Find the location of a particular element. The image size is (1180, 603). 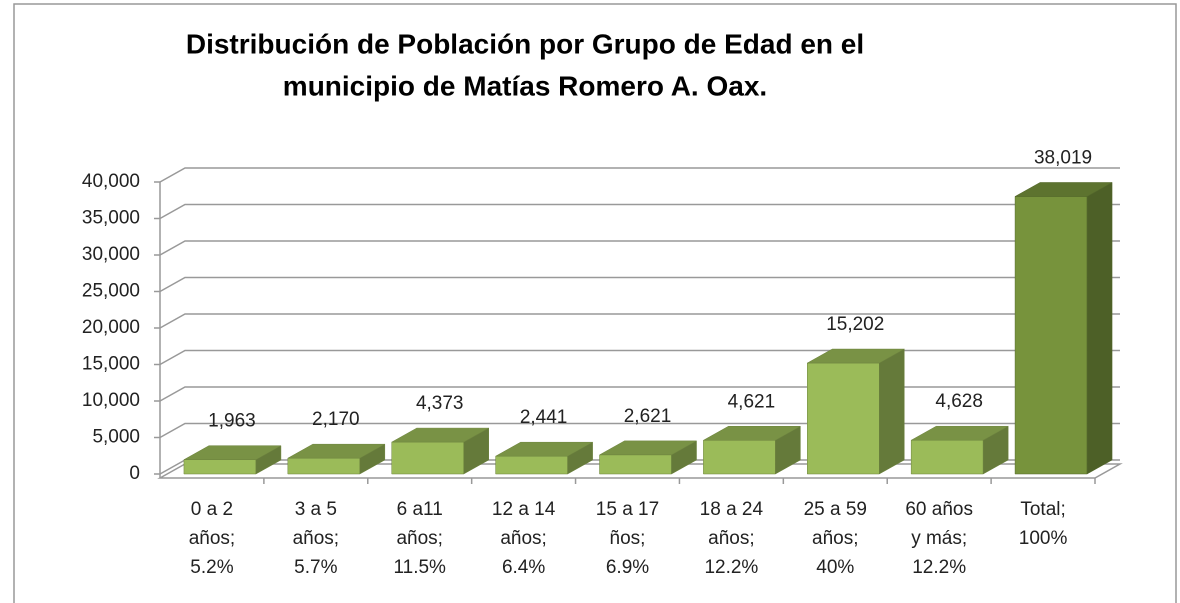

y-tick-label: 30,000 is located at coordinates (111, 254).